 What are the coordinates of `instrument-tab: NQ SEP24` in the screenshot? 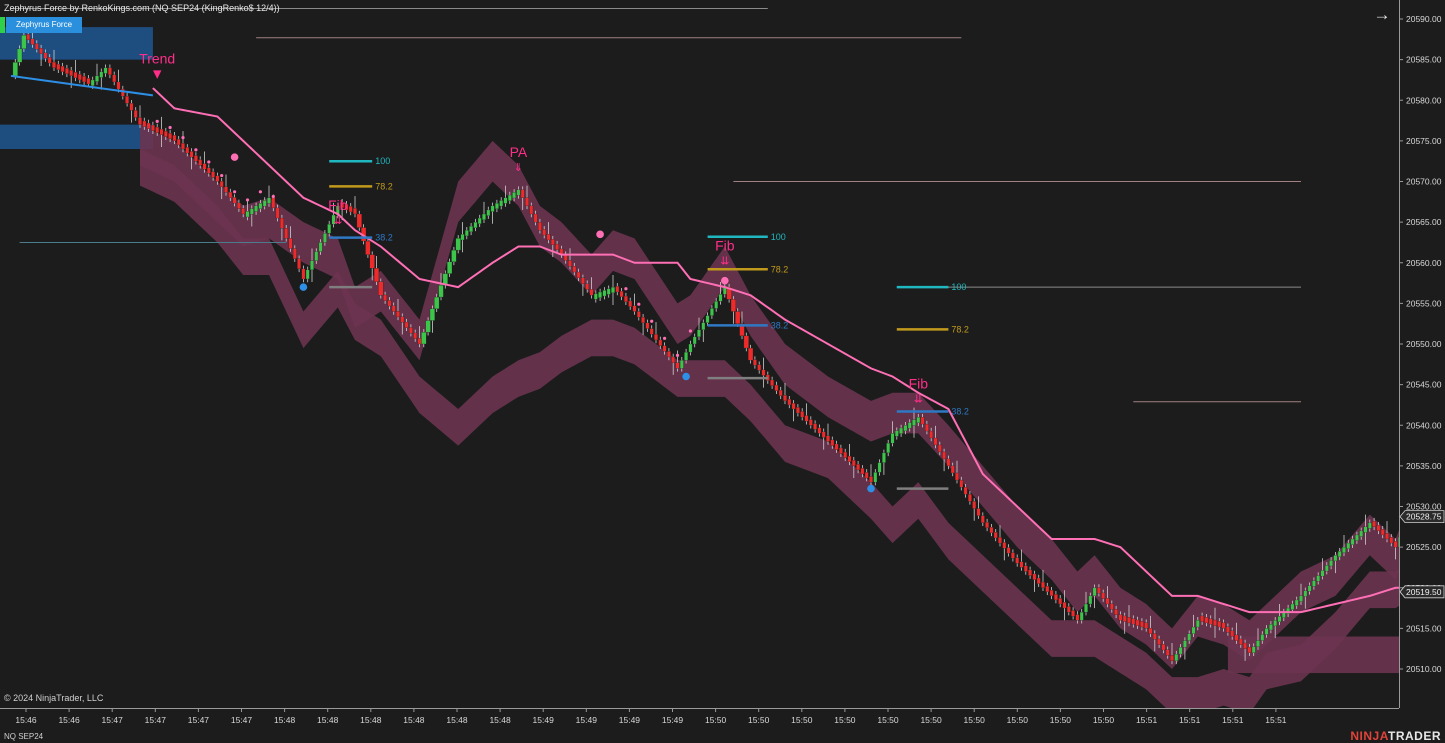 It's located at (24, 736).